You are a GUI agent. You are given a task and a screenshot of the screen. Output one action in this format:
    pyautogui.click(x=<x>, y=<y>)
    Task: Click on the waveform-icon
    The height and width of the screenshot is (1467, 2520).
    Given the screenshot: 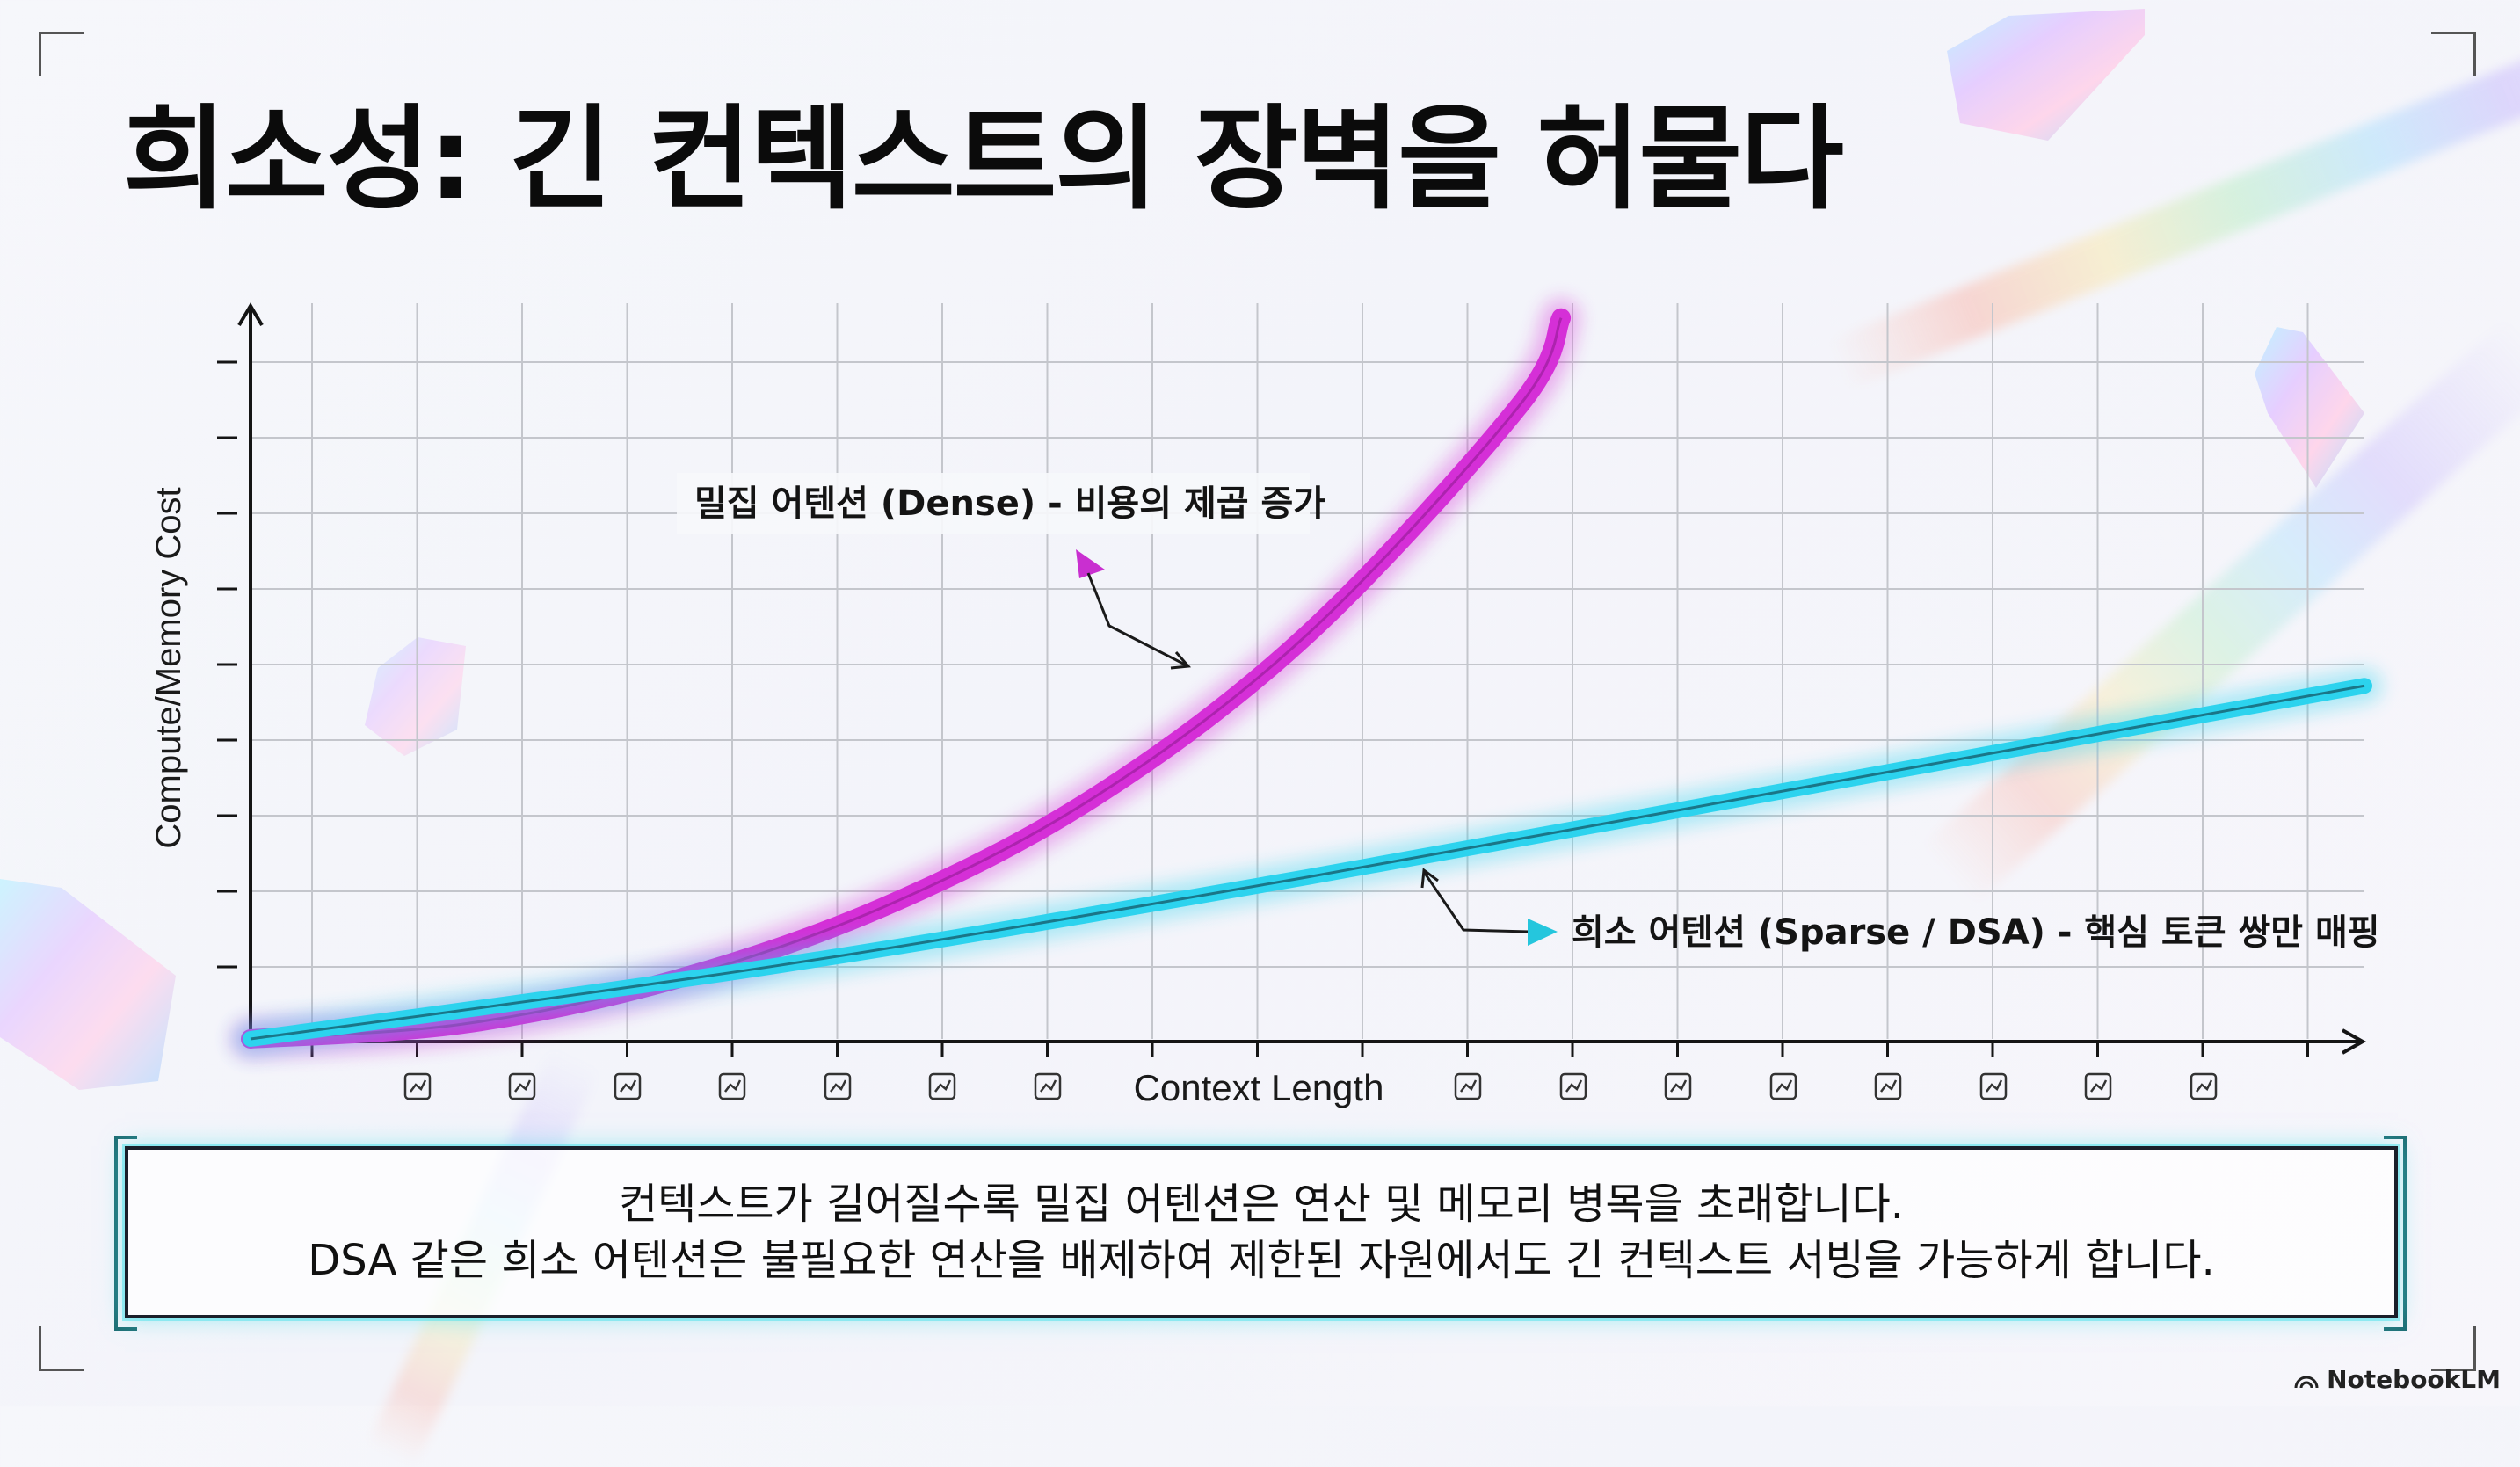 What is the action you would take?
    pyautogui.click(x=838, y=1086)
    